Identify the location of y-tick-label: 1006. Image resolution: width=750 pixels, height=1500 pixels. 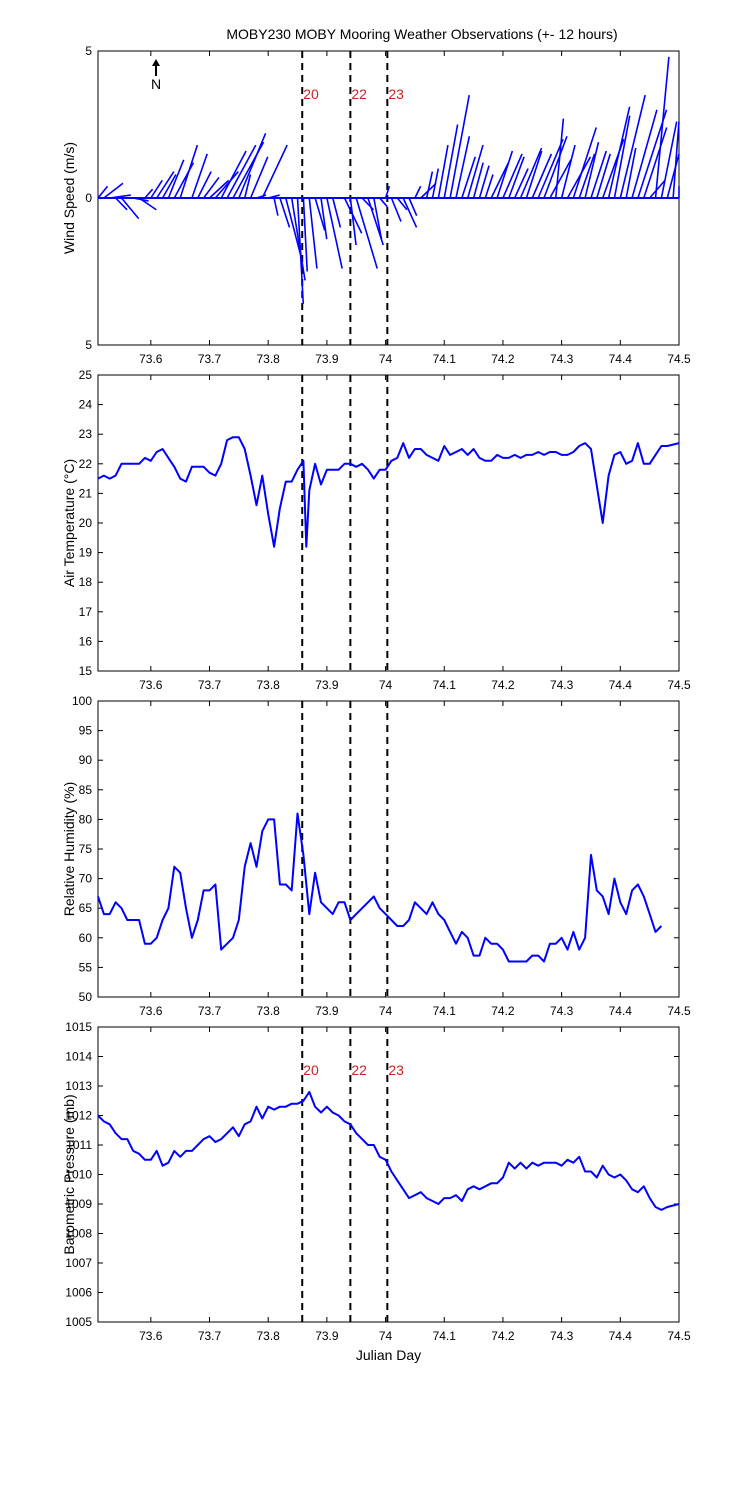
(78, 1293).